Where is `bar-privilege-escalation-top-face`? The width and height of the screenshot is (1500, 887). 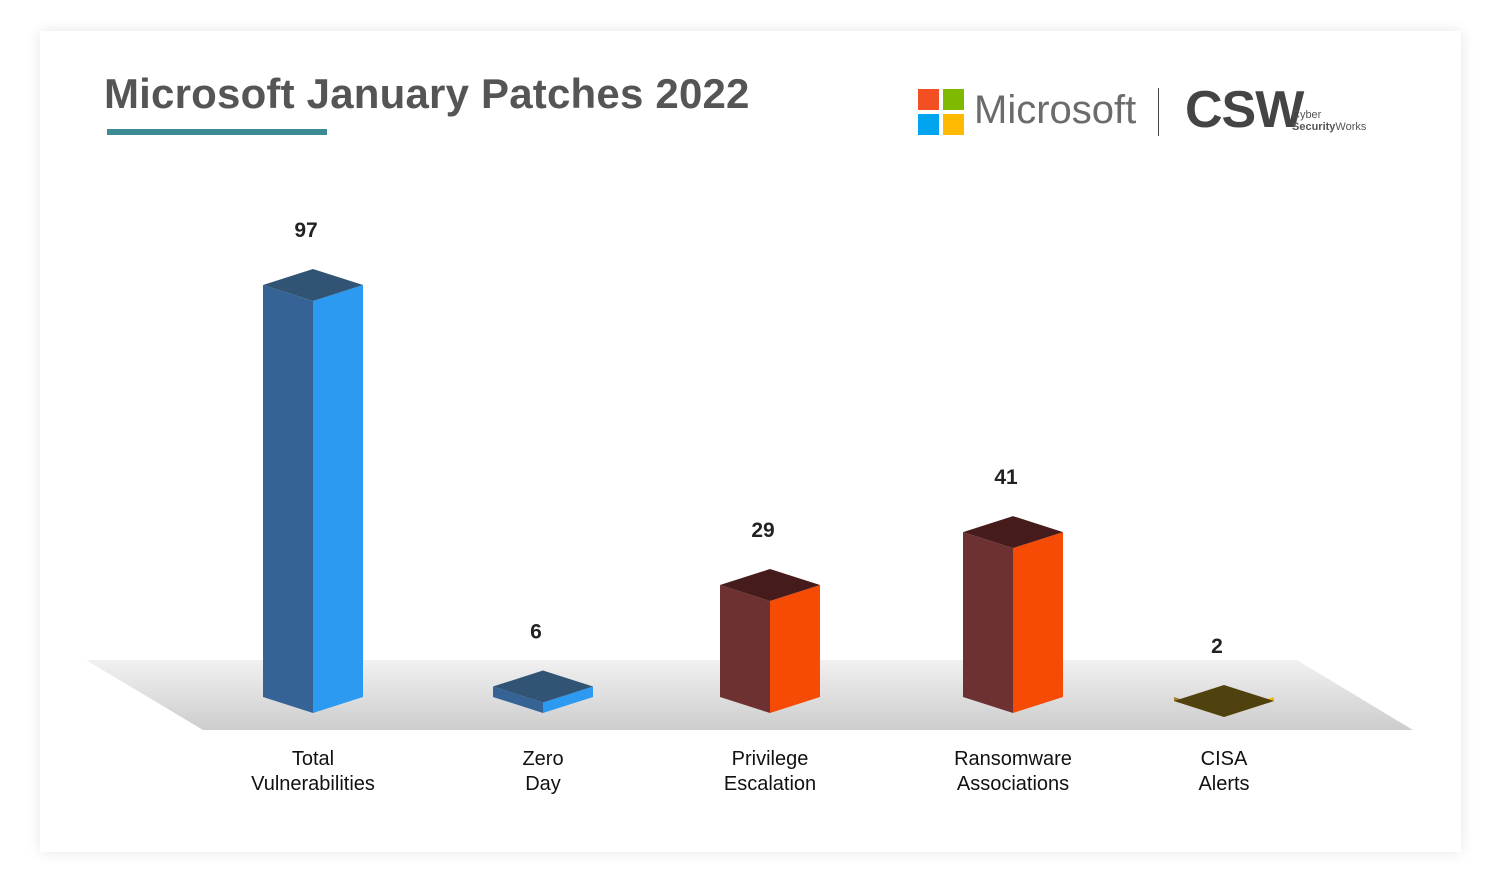 bar-privilege-escalation-top-face is located at coordinates (770, 585).